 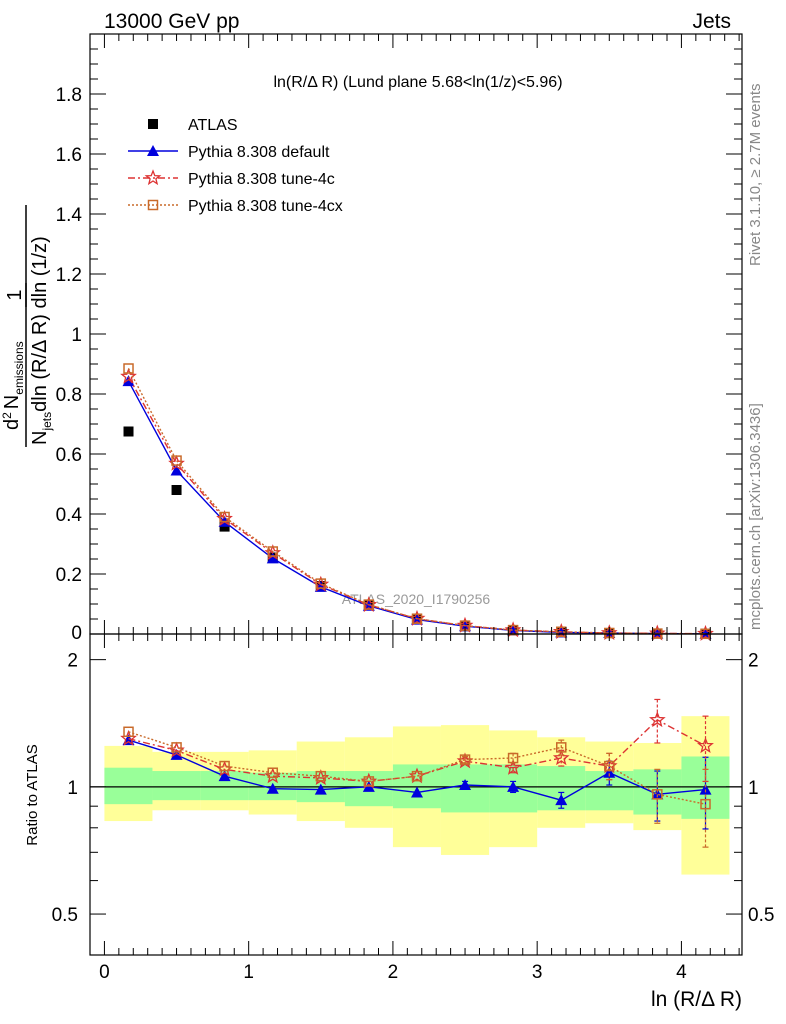 I want to click on ratio-series-pythia-8-308-tune-4cx, so click(x=417, y=787).